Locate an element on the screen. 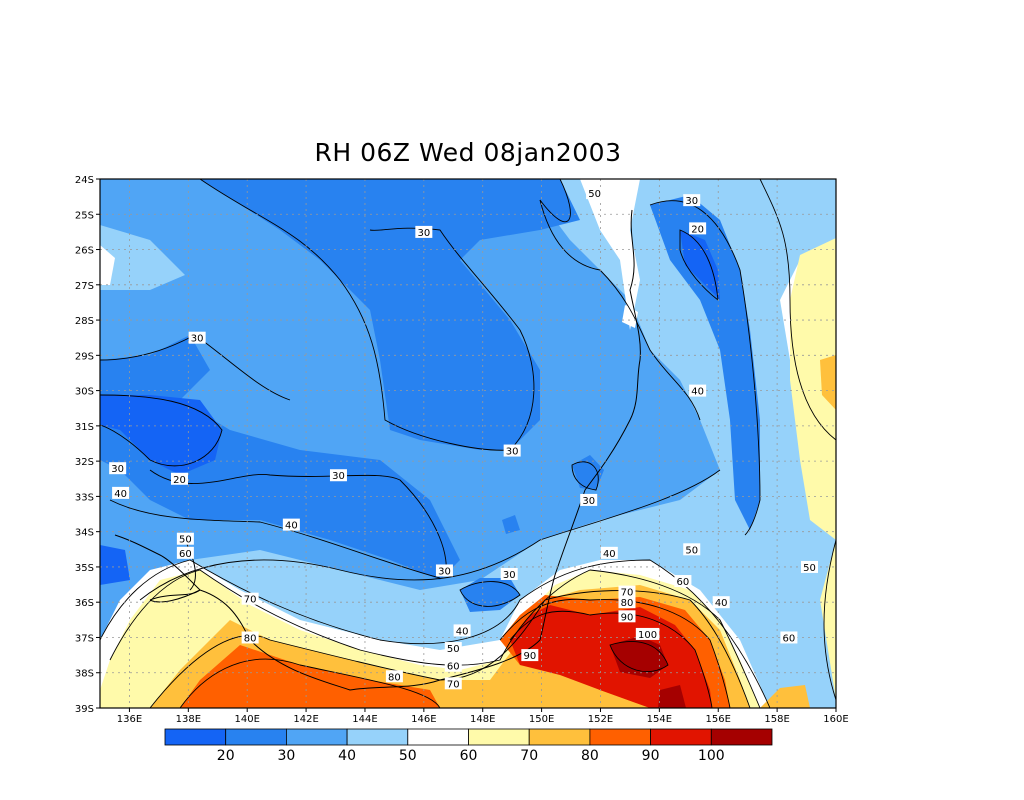  lat-tick-label: 34S is located at coordinates (84, 533).